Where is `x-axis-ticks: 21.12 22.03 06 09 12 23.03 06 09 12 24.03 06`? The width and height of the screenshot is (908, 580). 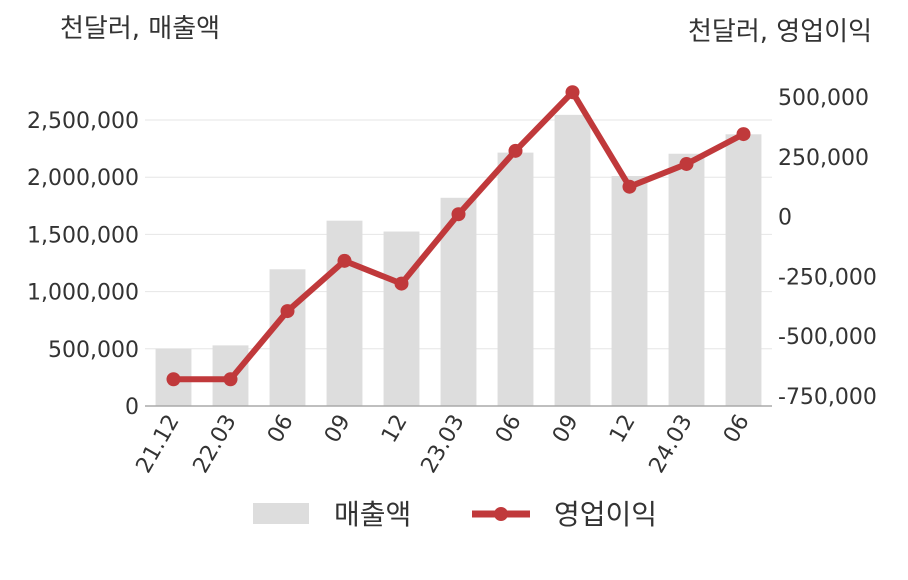 x-axis-ticks: 21.12 22.03 06 09 12 23.03 06 09 12 24.03 06 is located at coordinates (443, 444).